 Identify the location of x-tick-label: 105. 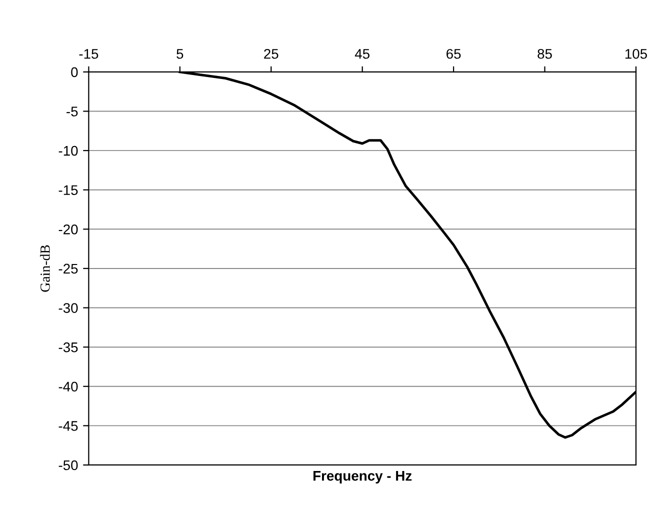
(636, 53).